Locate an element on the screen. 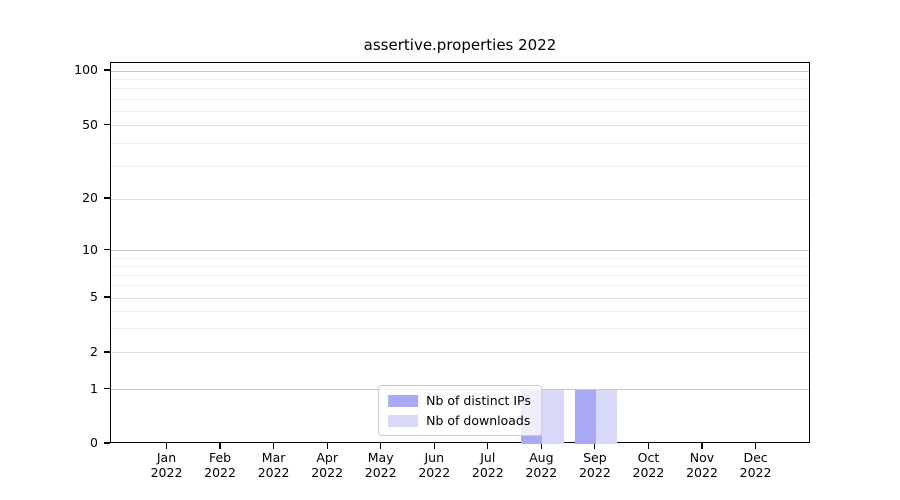 The width and height of the screenshot is (900, 500). x-tick-month: Nov is located at coordinates (702, 457).